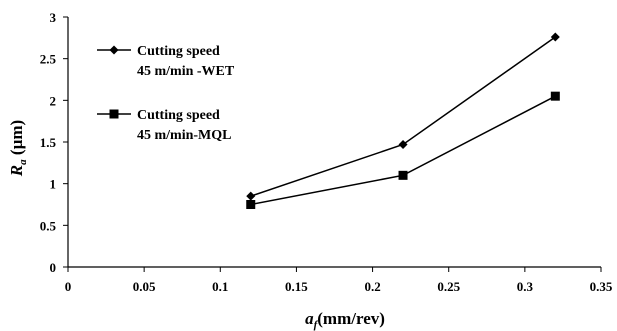 The width and height of the screenshot is (617, 331). What do you see at coordinates (48, 142) in the screenshot?
I see `y-tick-label: 1.5` at bounding box center [48, 142].